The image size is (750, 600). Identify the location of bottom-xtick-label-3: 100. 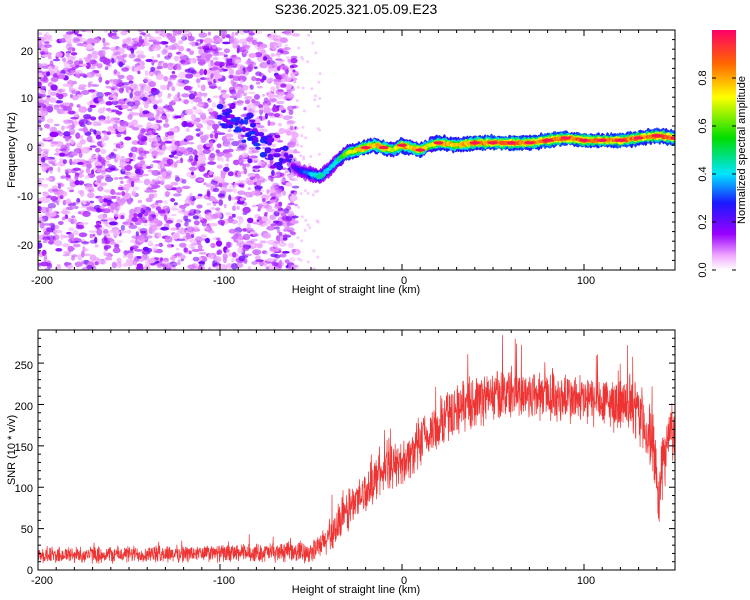
(586, 581).